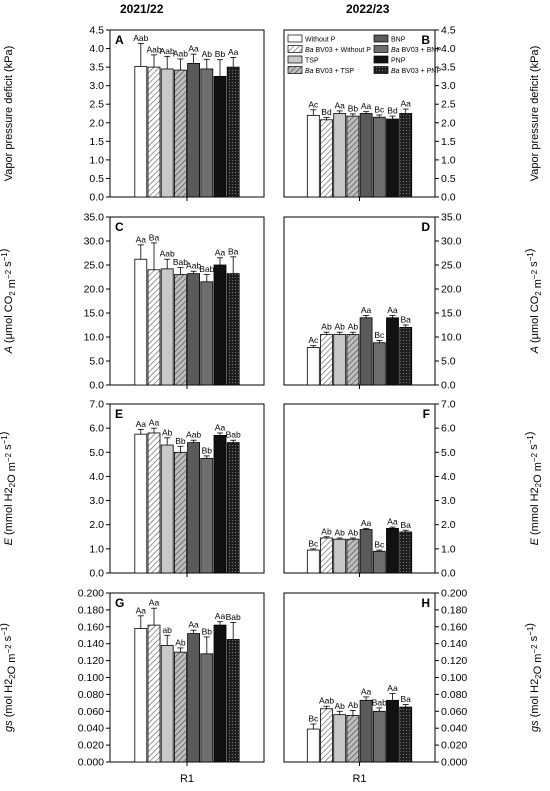 The height and width of the screenshot is (791, 550). What do you see at coordinates (366, 106) in the screenshot?
I see `panel-b-sig-letter: Aa` at bounding box center [366, 106].